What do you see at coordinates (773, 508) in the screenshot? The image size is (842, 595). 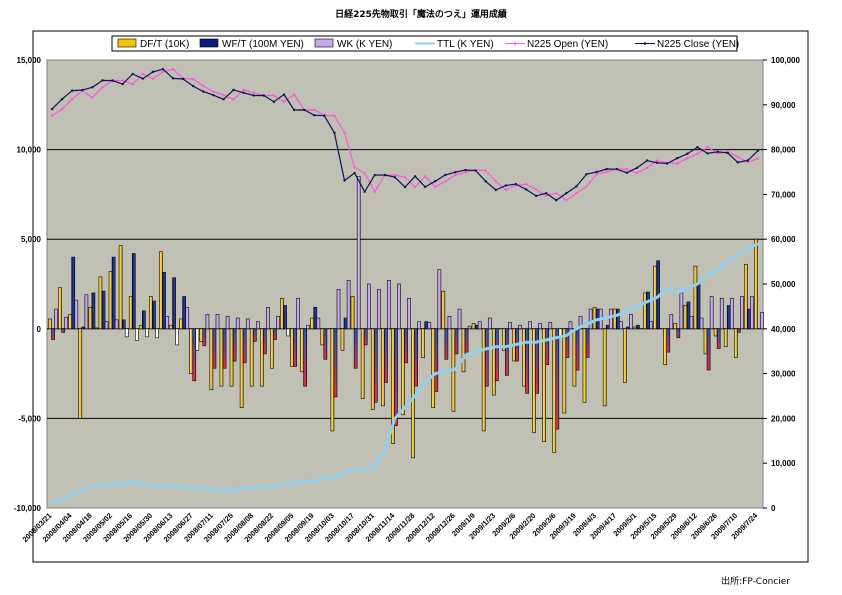 I see `right-tick-label: 0` at bounding box center [773, 508].